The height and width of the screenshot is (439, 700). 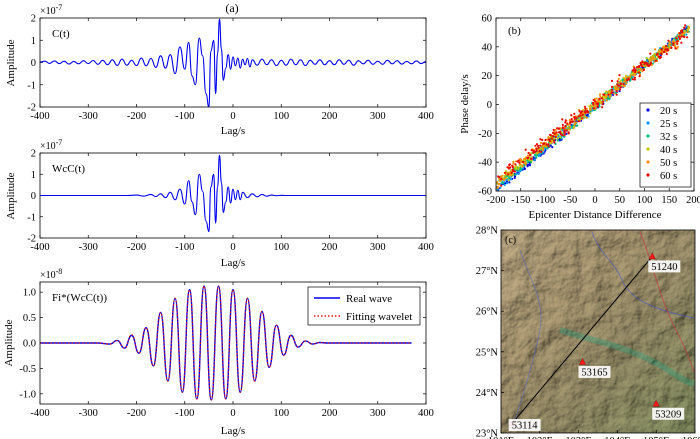 I want to click on phase-legend-marker, so click(x=648, y=136).